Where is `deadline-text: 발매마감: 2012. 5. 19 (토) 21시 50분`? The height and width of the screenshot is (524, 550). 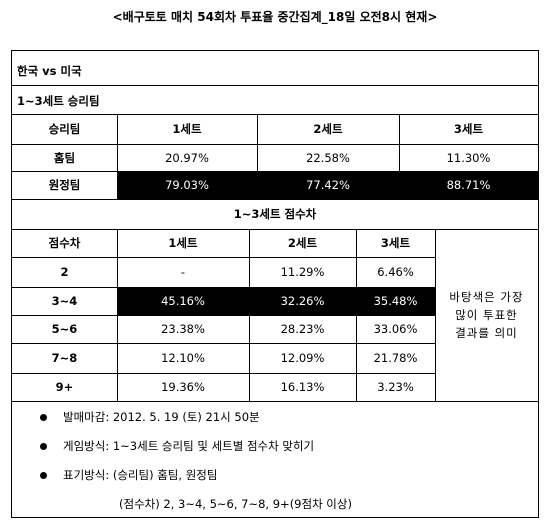 deadline-text: 발매마감: 2012. 5. 19 (토) 21시 50분 is located at coordinates (161, 417).